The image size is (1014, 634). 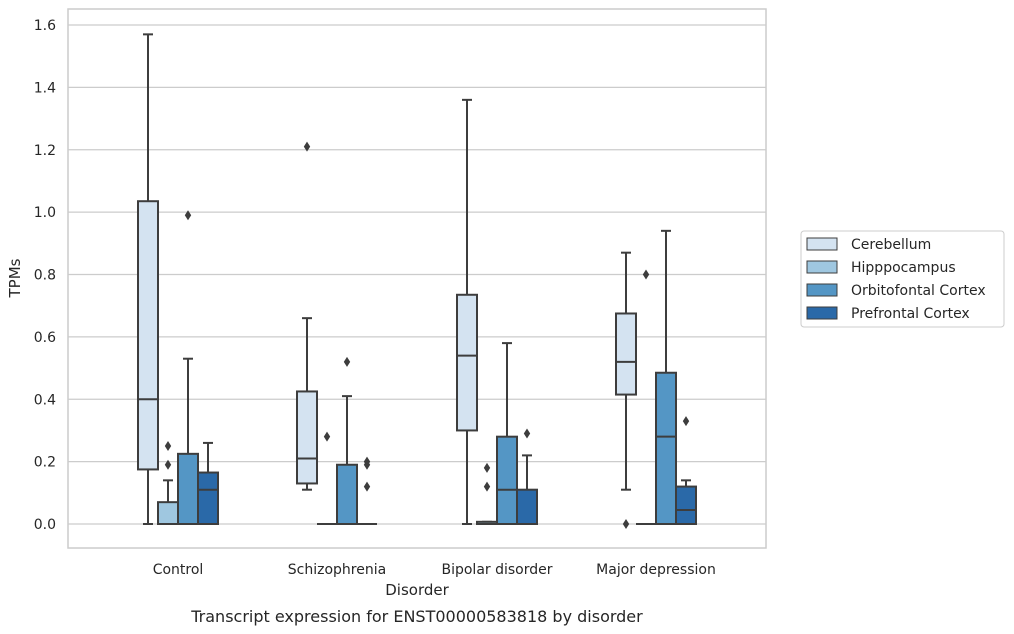 I want to click on legend-label: Hipppocampus, so click(x=903, y=268).